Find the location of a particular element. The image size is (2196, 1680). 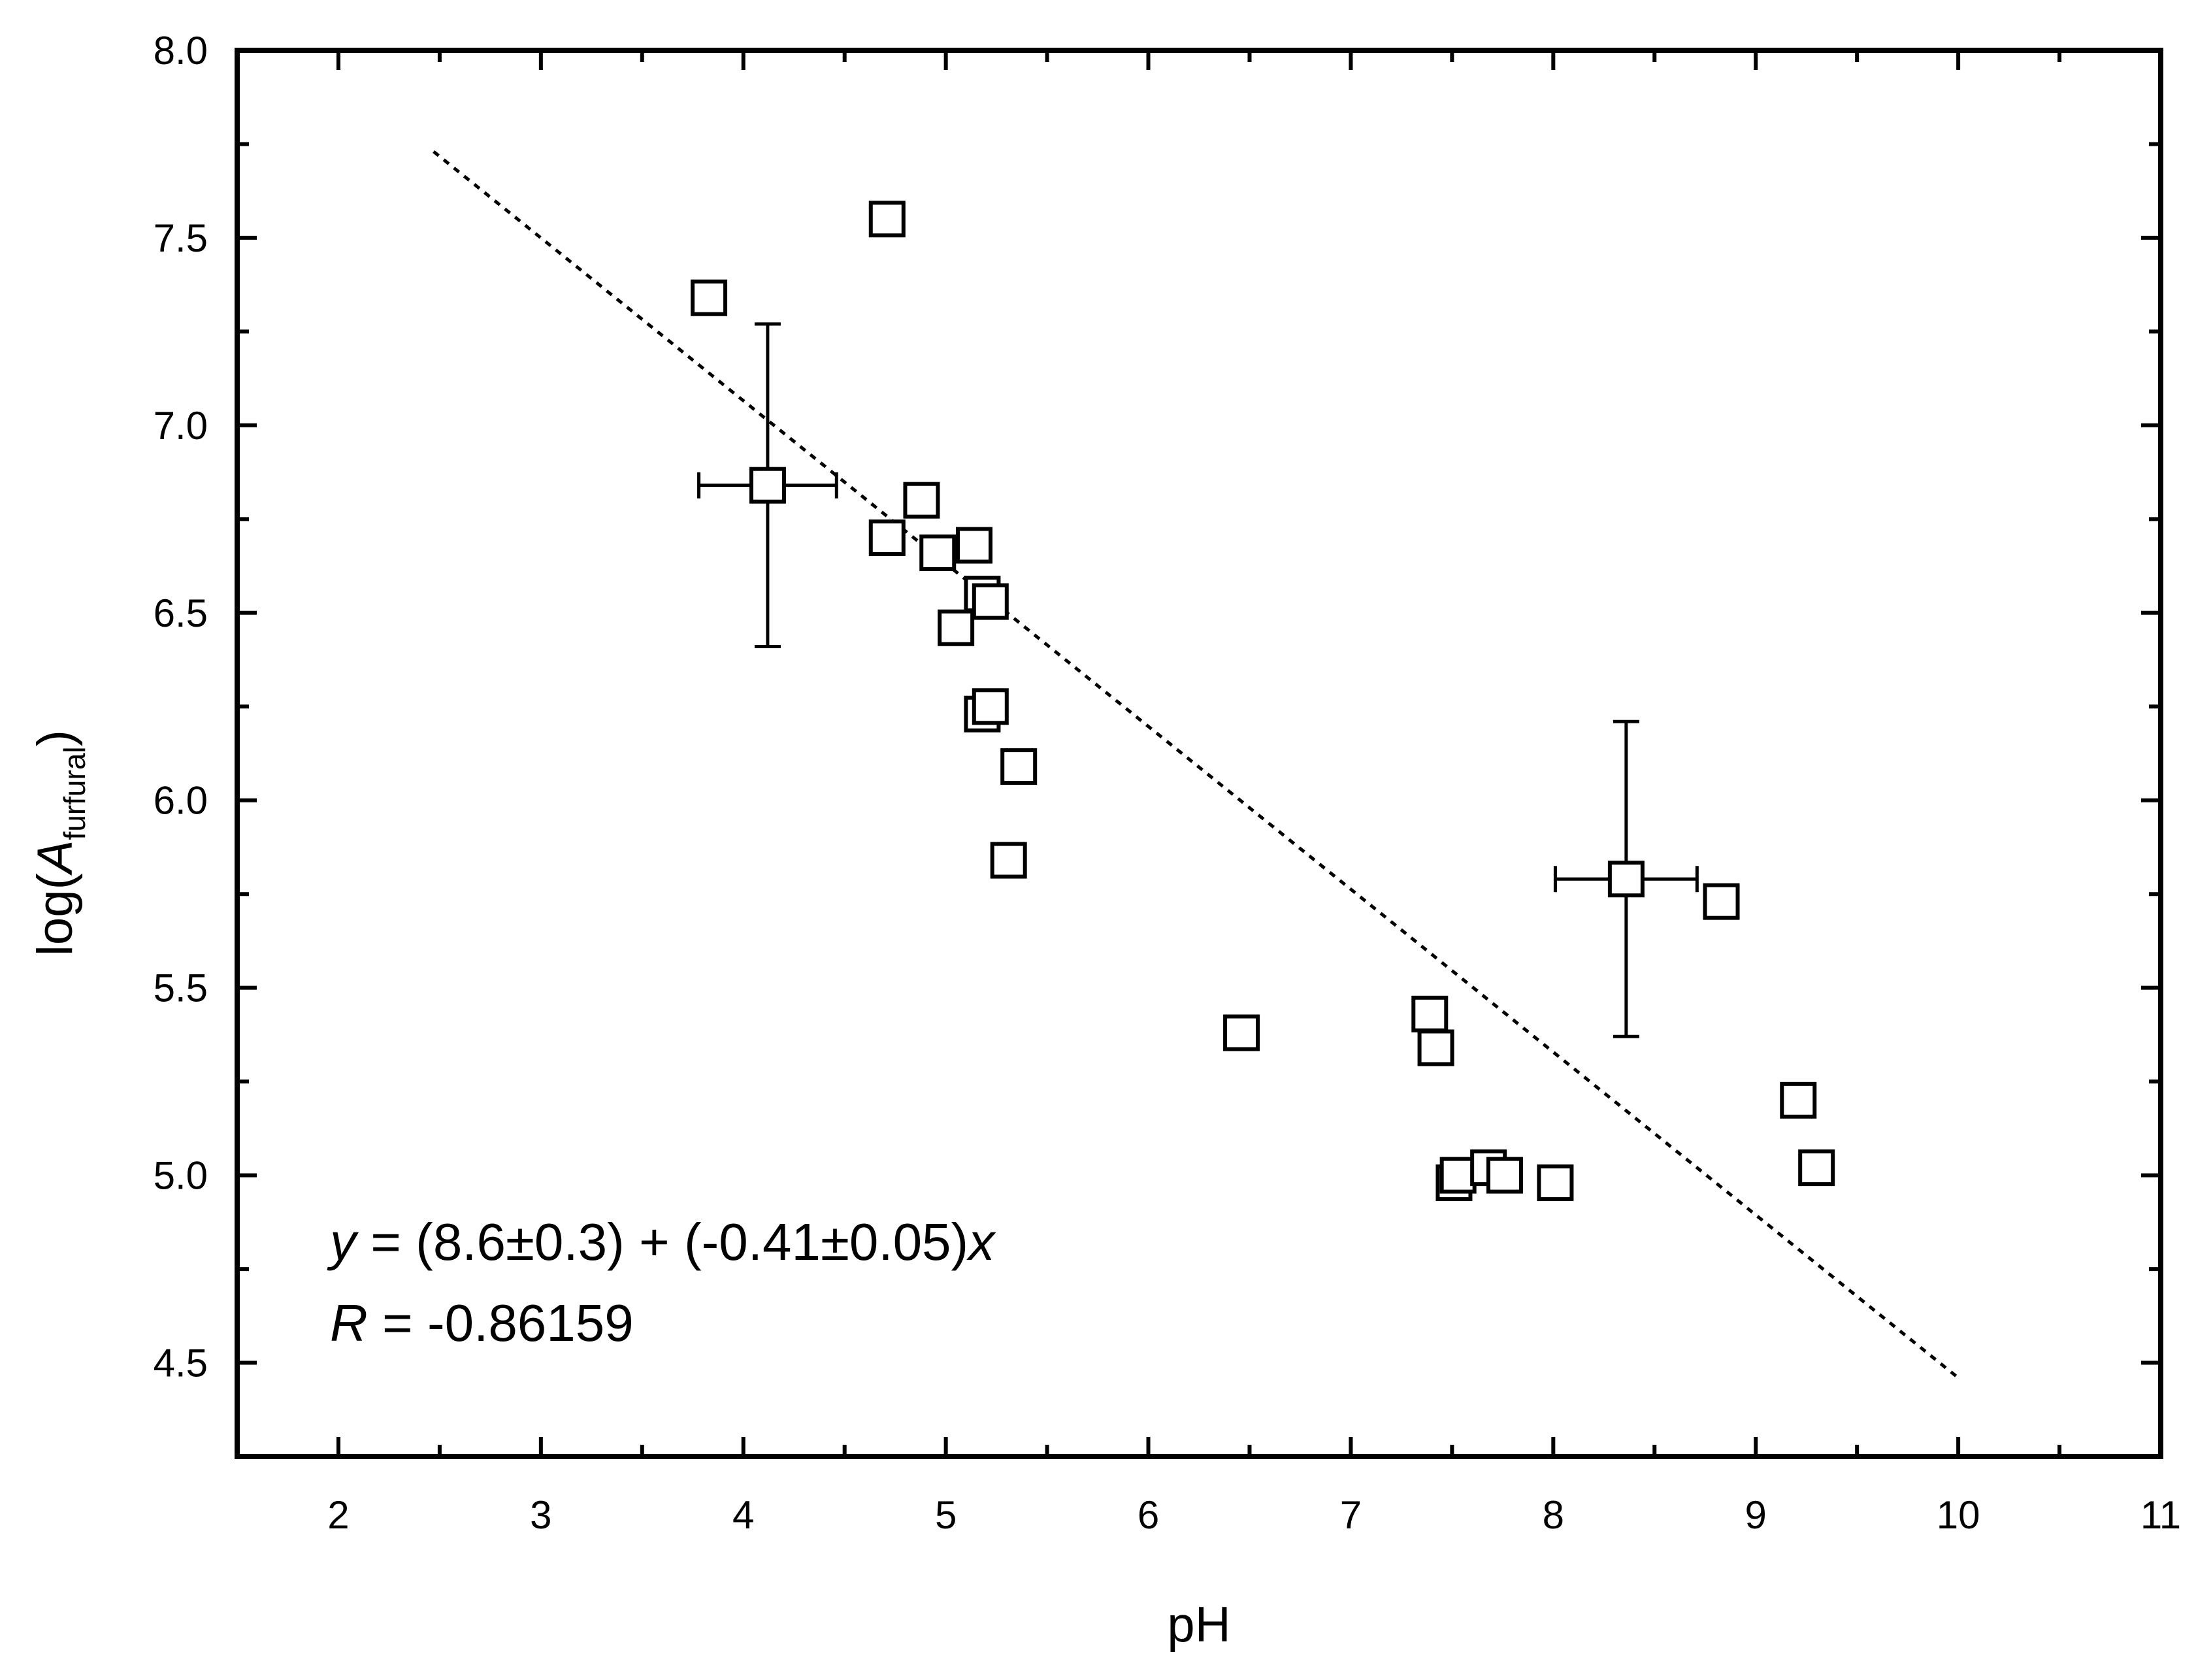

x-tick-label: 5 is located at coordinates (946, 1515).